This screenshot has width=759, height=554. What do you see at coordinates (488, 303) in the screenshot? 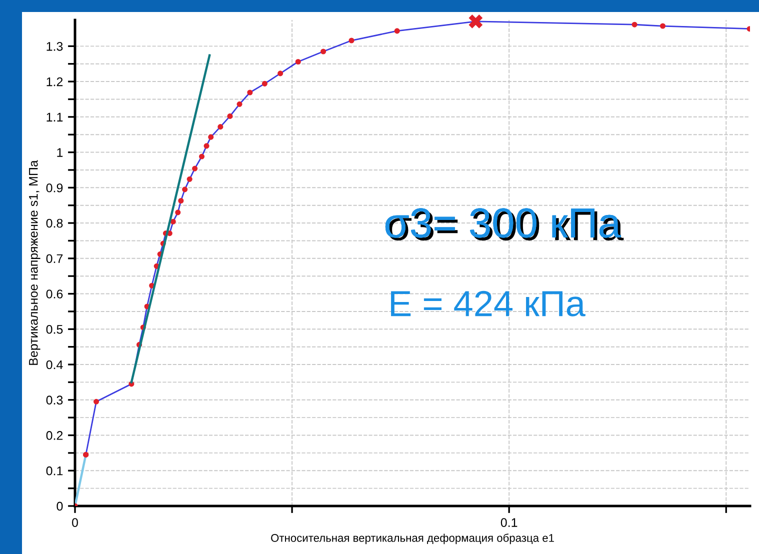
I see `annotation: E = 424 кПа` at bounding box center [488, 303].